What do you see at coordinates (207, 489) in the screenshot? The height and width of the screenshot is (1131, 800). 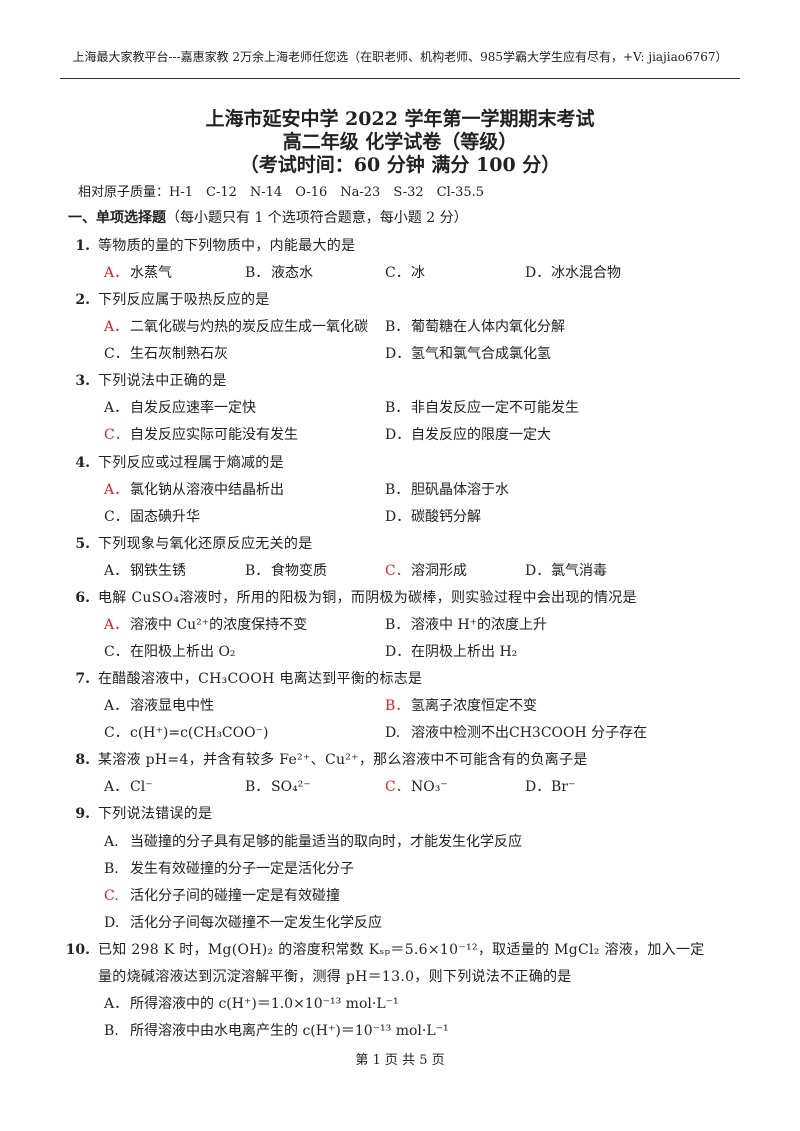 I see `option-text: 氯化钠从溶液中结晶析出` at bounding box center [207, 489].